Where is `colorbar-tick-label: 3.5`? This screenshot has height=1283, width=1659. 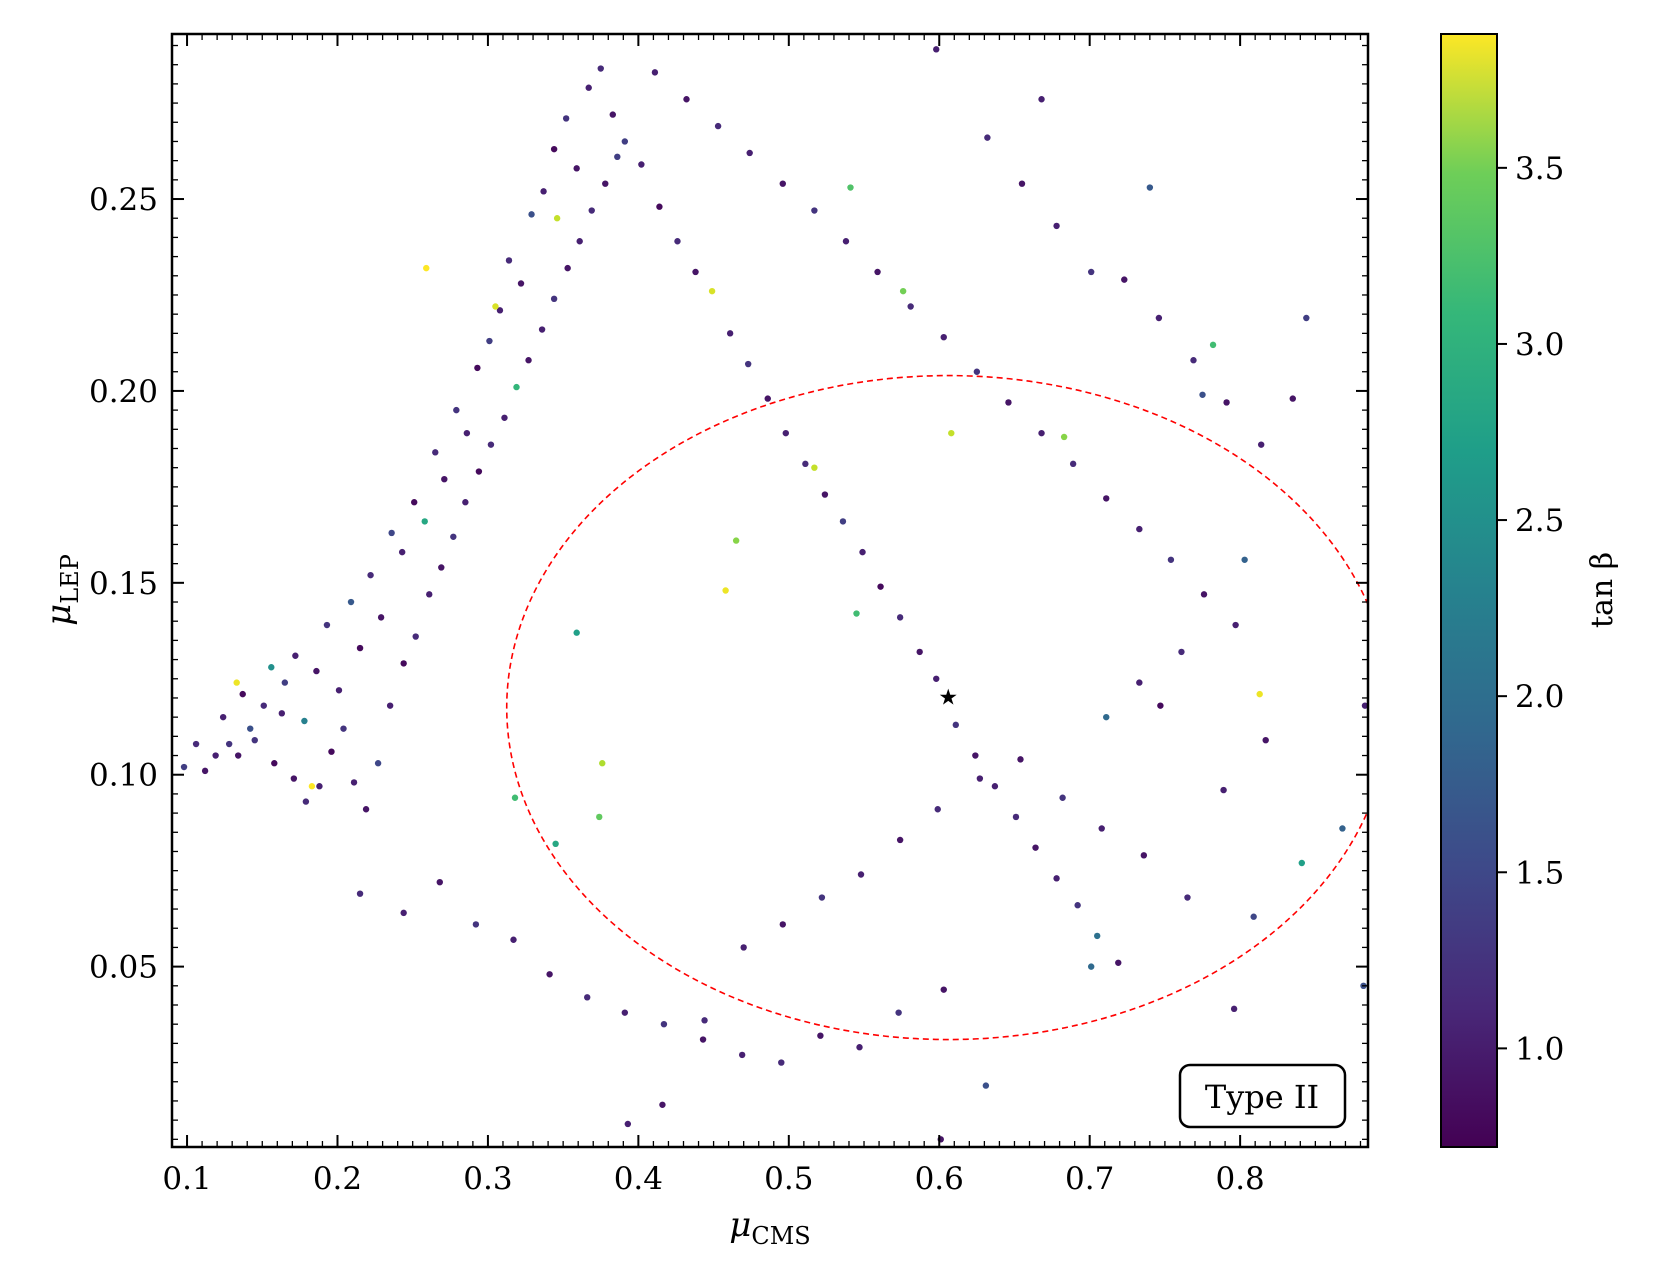
colorbar-tick-label: 3.5 is located at coordinates (1539, 169).